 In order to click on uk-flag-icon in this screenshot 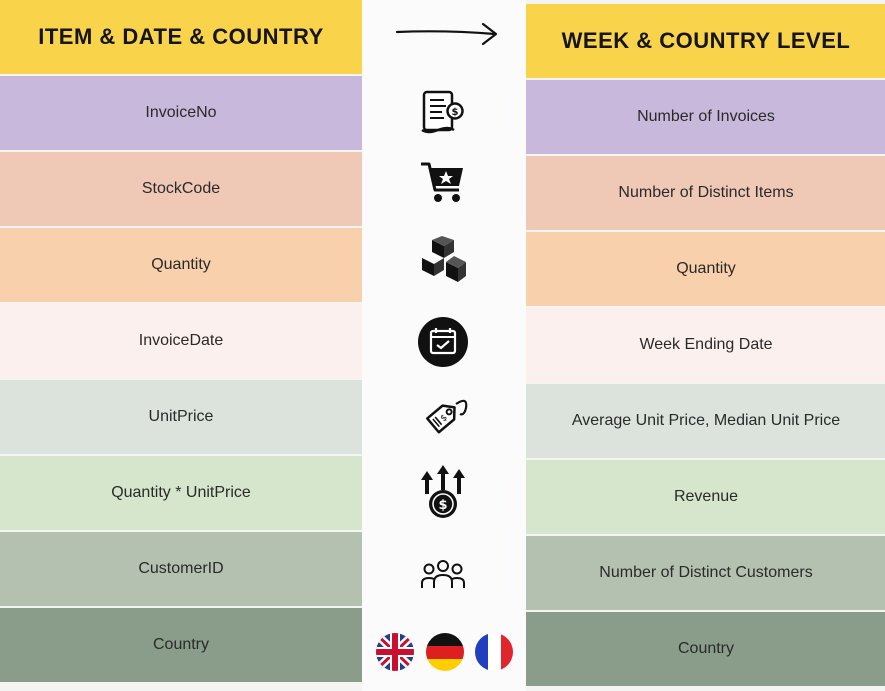, I will do `click(395, 652)`.